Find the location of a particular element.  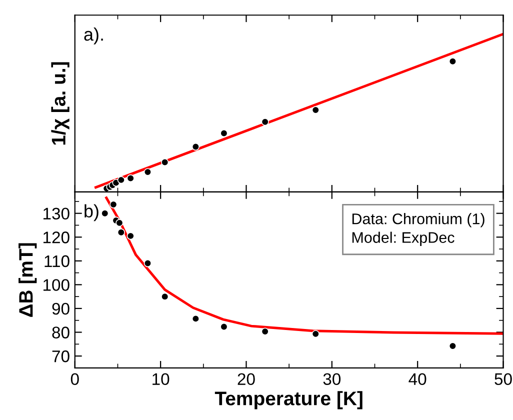

annotation: b) is located at coordinates (91, 213).